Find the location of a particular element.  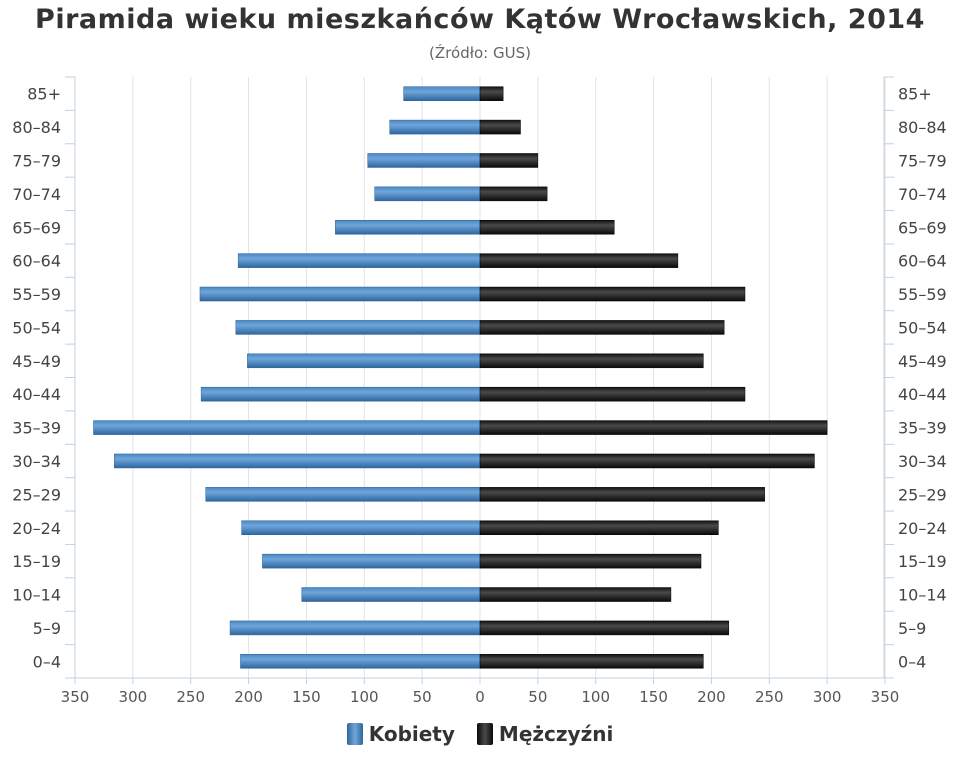

y-category-label-left: 70–74 is located at coordinates (36, 194).